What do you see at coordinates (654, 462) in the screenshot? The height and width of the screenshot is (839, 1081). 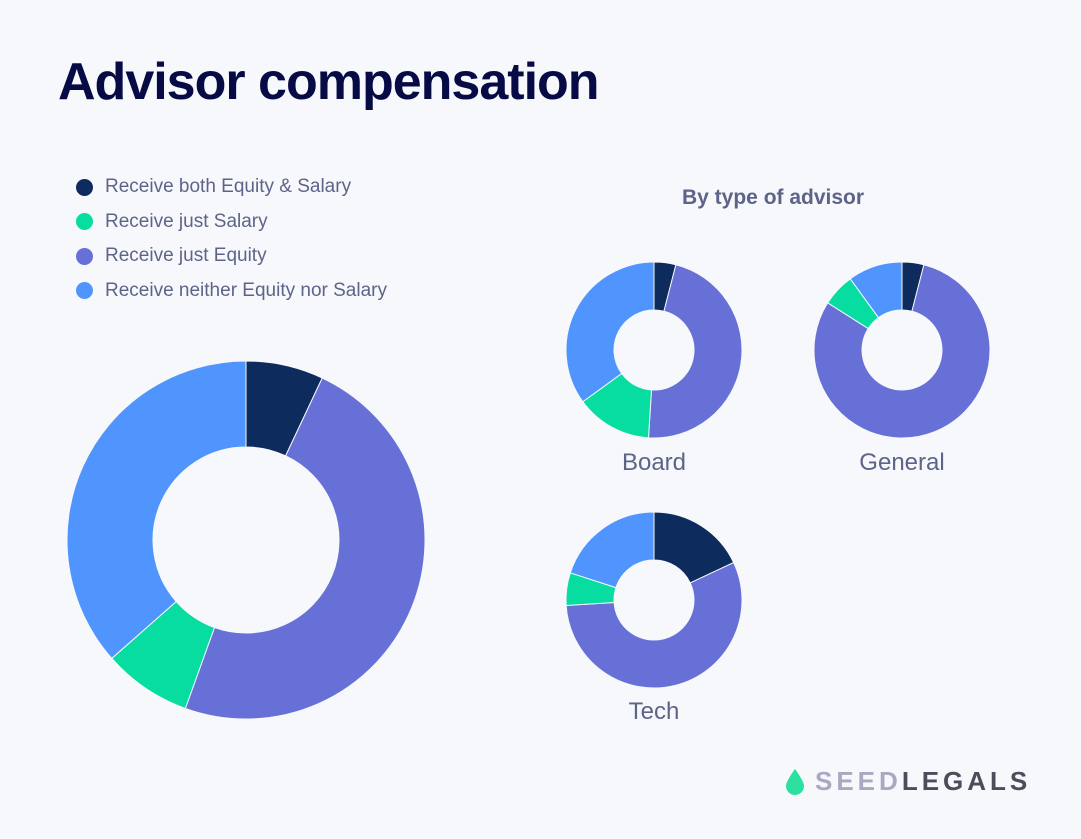 I see `board-label: Board` at bounding box center [654, 462].